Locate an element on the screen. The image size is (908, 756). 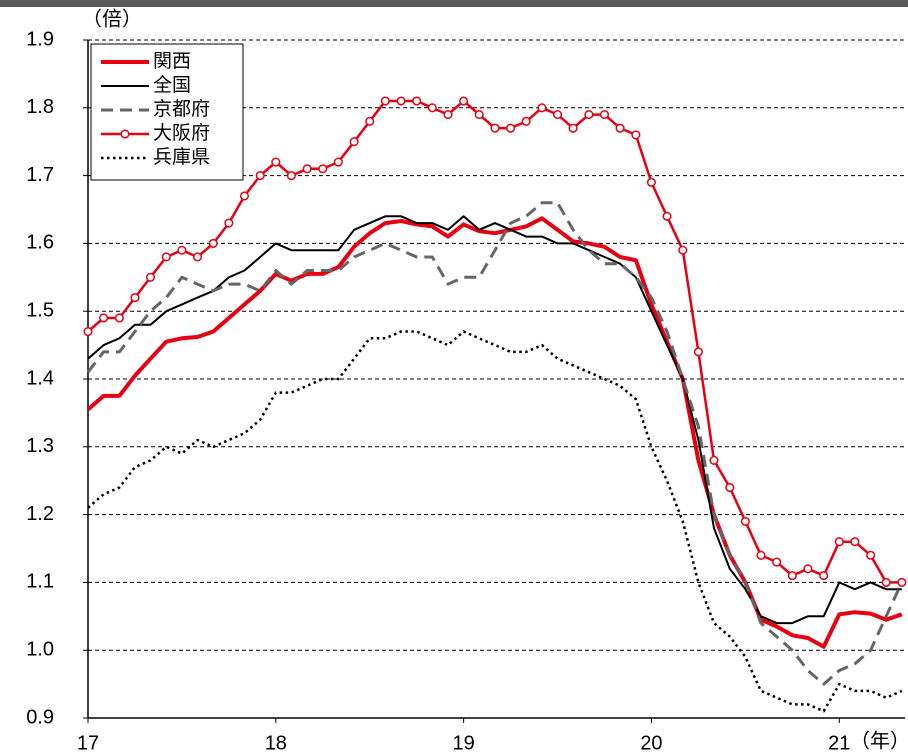
y-tick-label: 1.7 is located at coordinates (40, 175).